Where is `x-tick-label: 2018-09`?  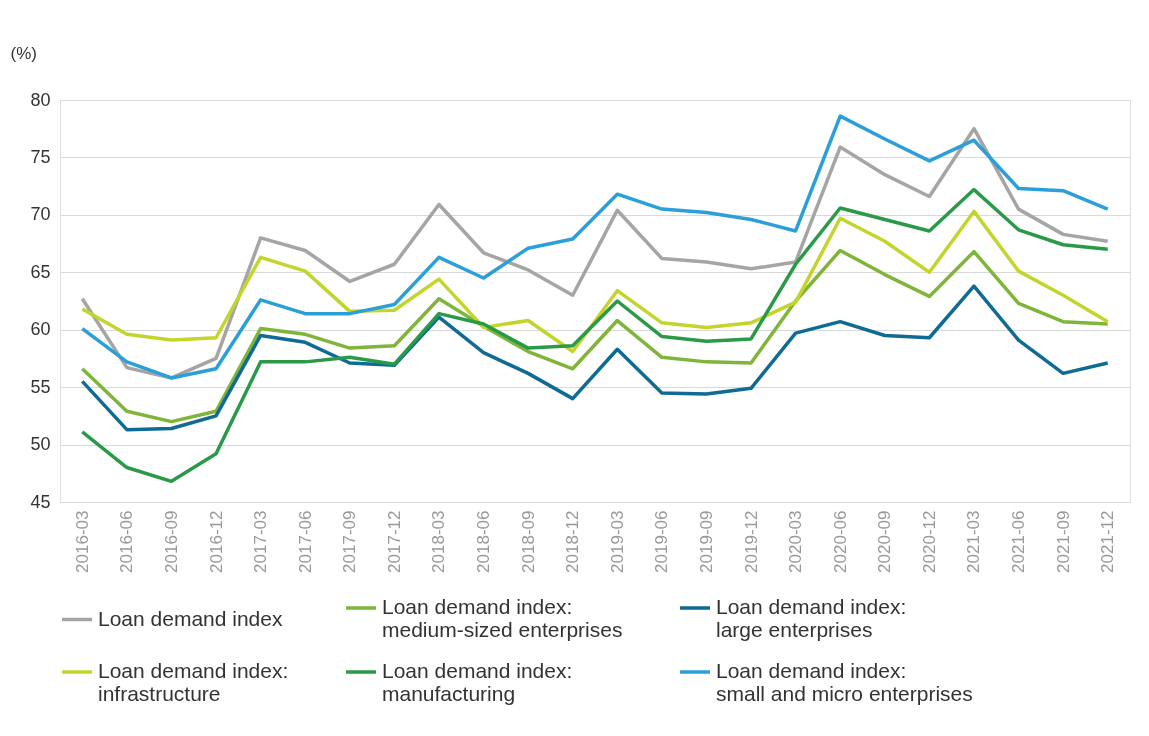 x-tick-label: 2018-09 is located at coordinates (528, 541).